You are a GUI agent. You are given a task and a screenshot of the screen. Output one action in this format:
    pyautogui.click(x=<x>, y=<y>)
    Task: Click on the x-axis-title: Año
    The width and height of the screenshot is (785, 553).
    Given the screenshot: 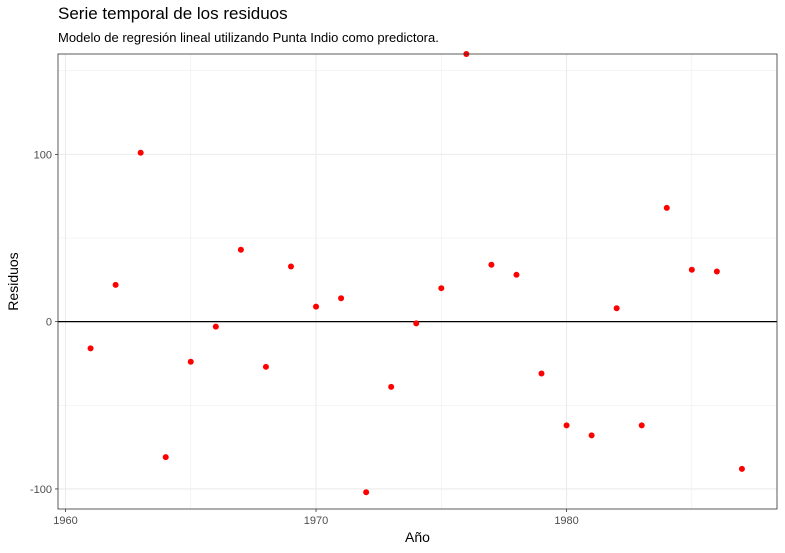 What is the action you would take?
    pyautogui.click(x=417, y=537)
    